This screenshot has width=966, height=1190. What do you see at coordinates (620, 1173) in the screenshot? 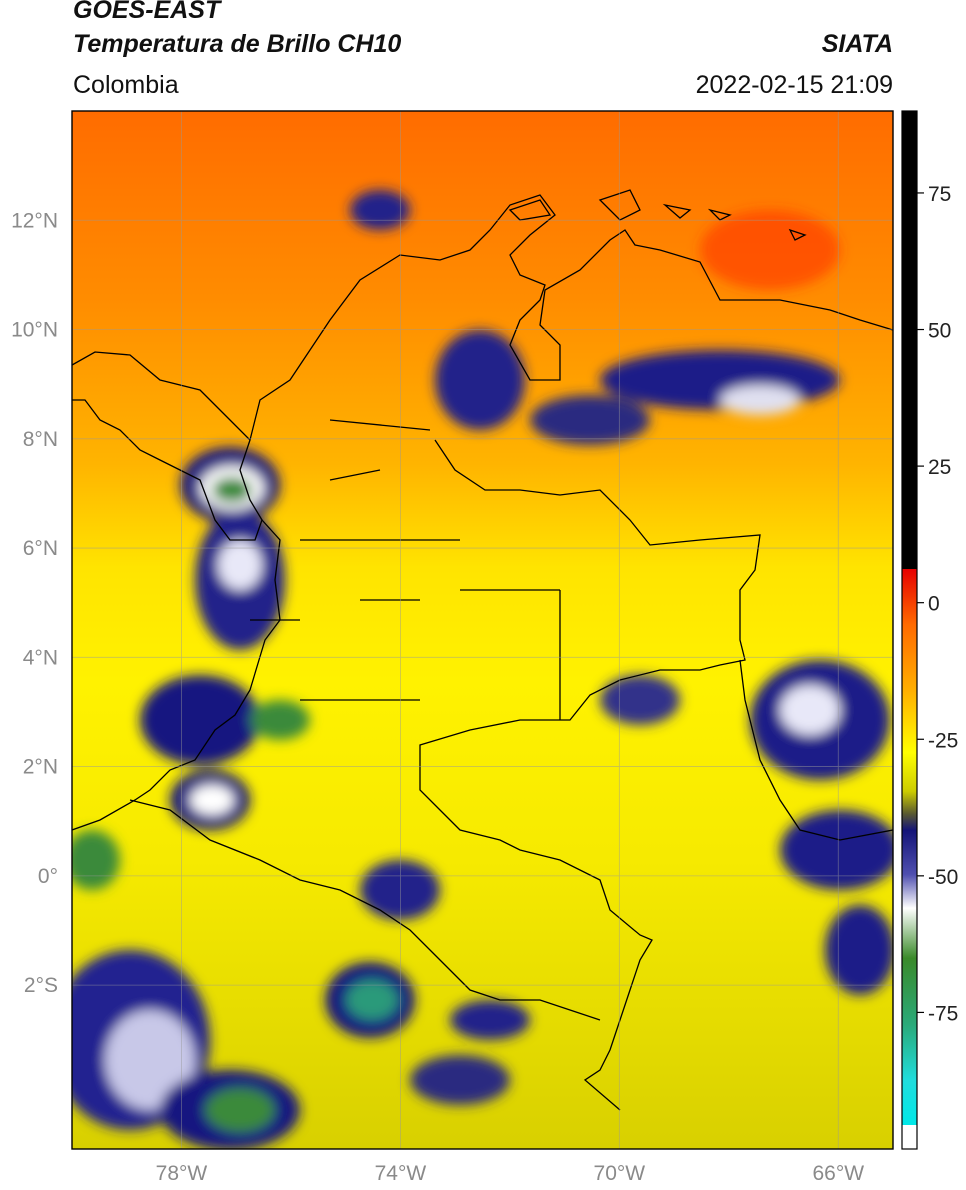
I see `lon-tick-label: 70°W` at bounding box center [620, 1173].